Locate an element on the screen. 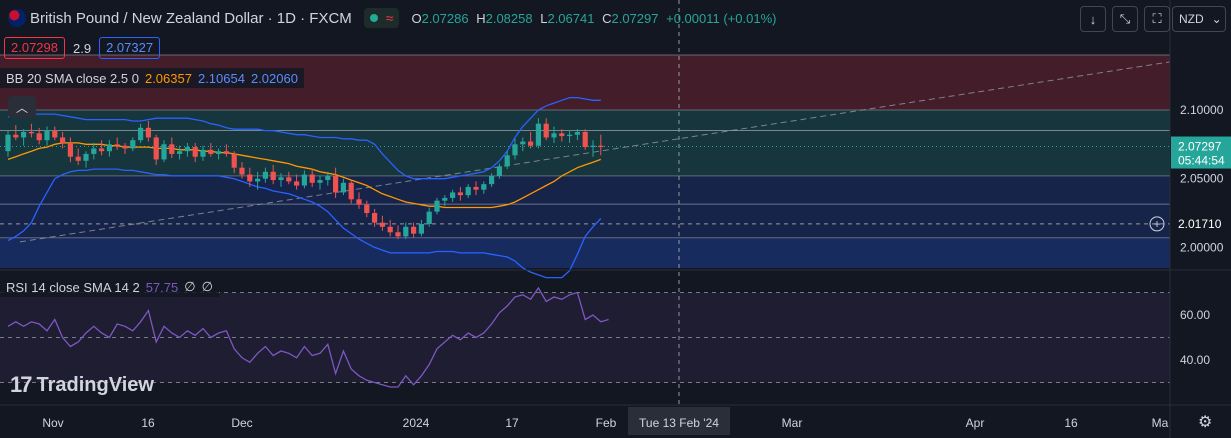 This screenshot has width=1231, height=438. rsi-tick-label: 60.00 is located at coordinates (1195, 315).